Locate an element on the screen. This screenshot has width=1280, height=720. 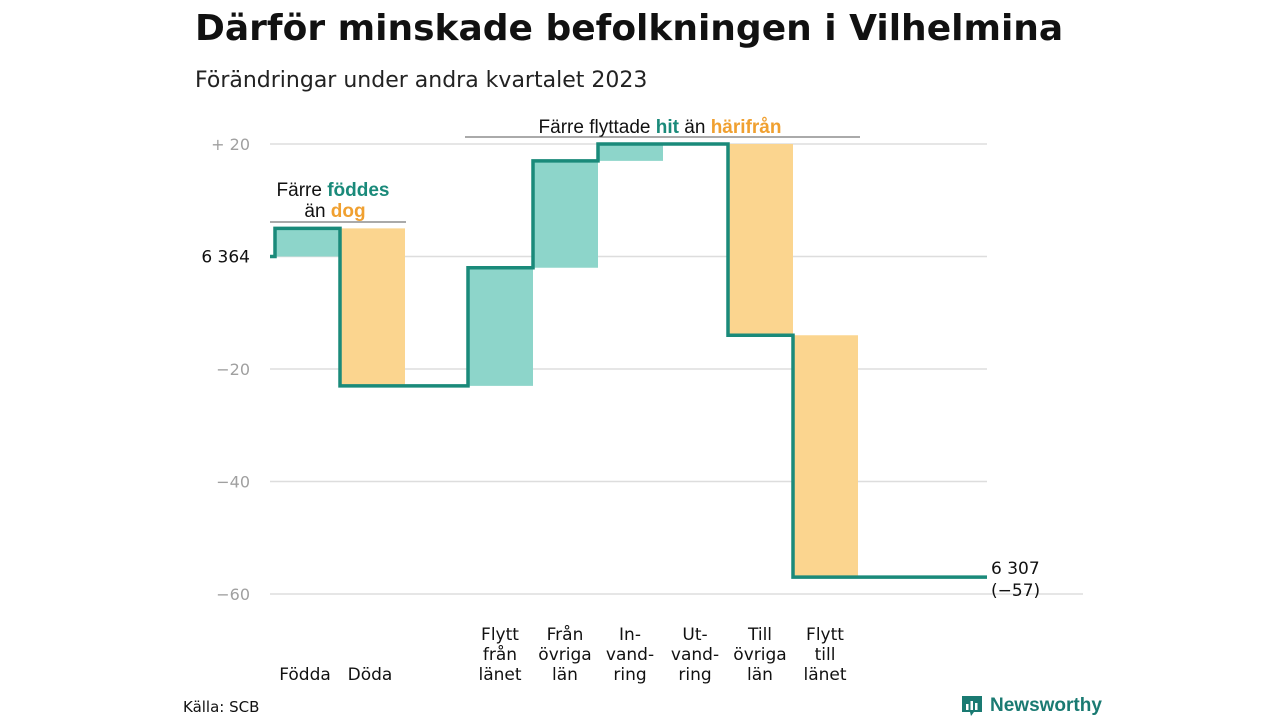
end-change-label: (−57) is located at coordinates (1015, 591).